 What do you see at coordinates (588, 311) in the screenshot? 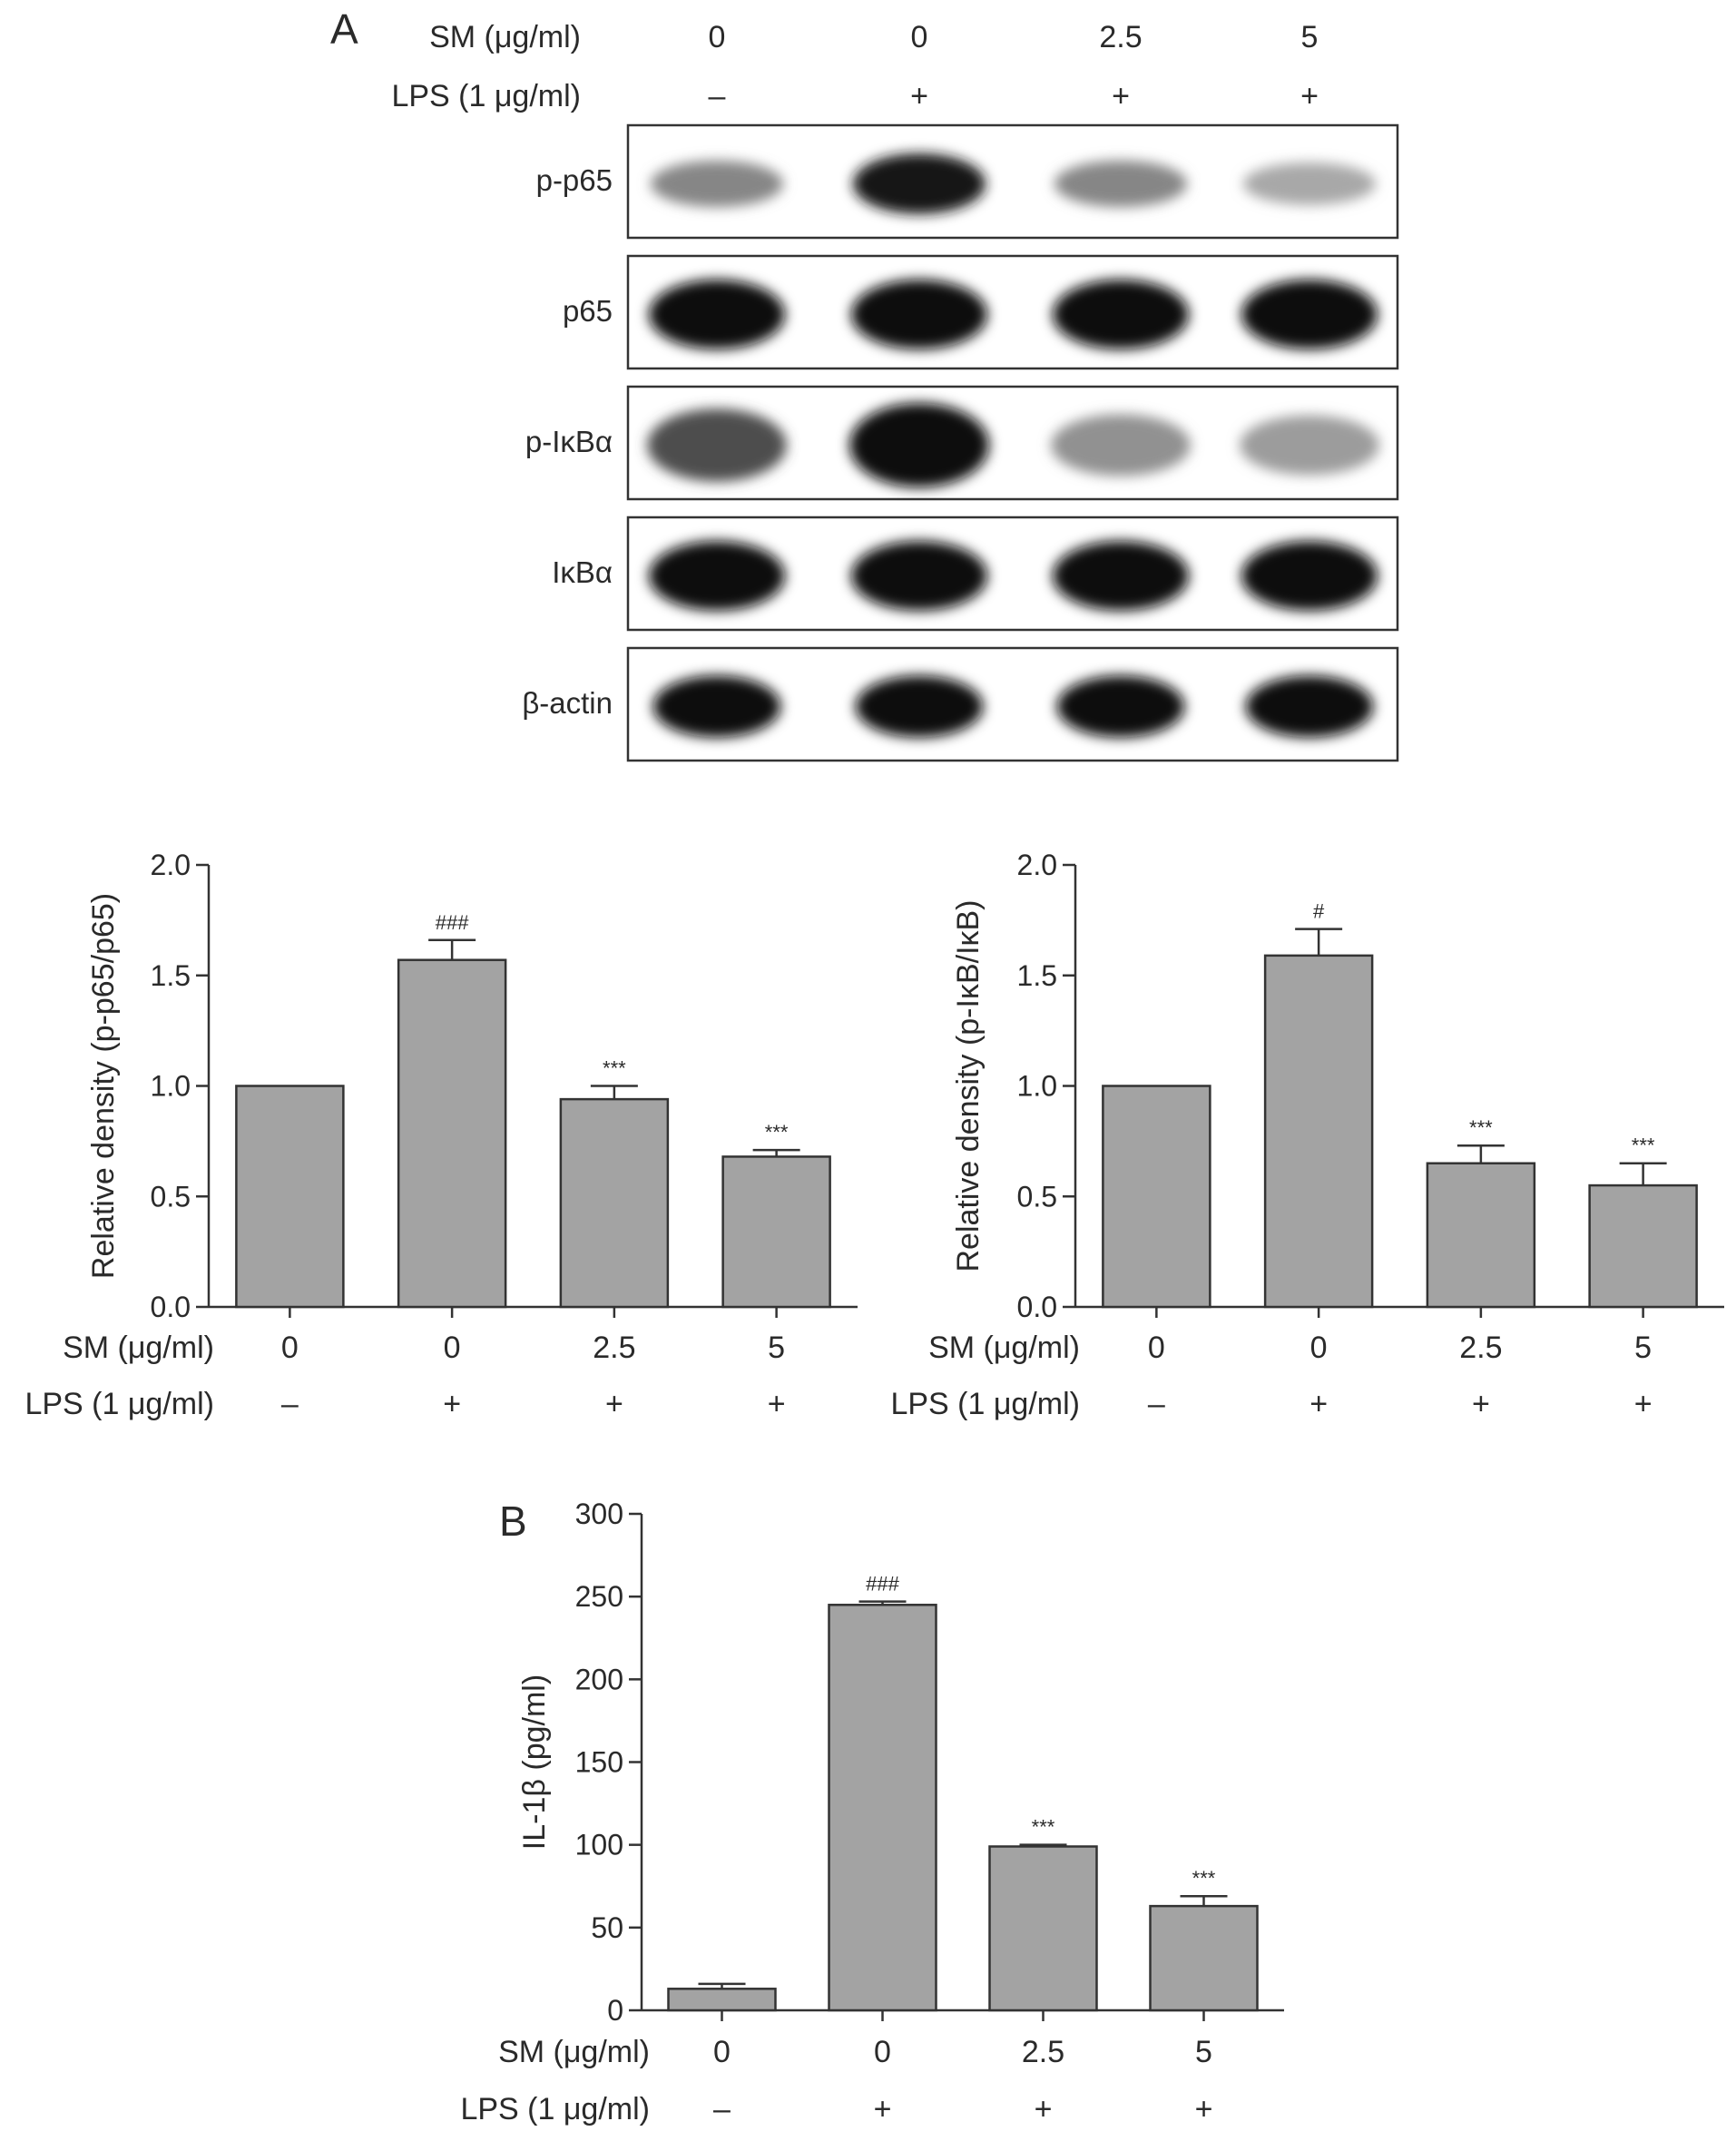
I see `blot-strip-label: p65` at bounding box center [588, 311].